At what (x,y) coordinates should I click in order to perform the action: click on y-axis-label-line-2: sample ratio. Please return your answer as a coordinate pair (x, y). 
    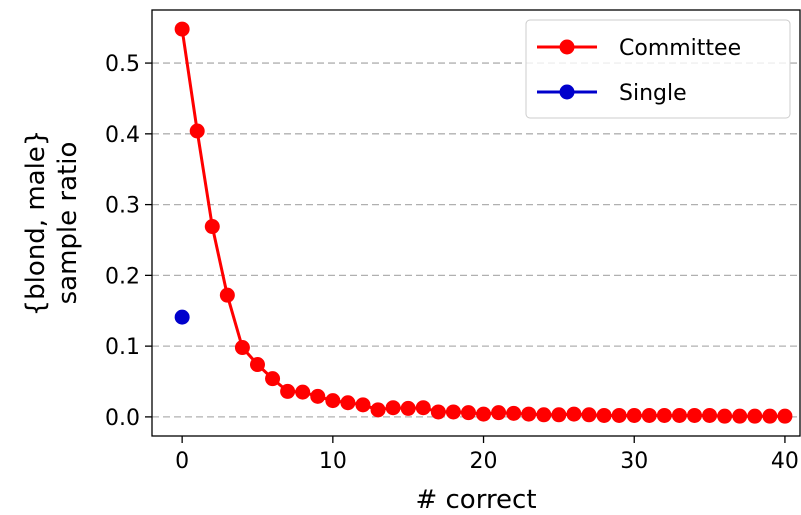
    Looking at the image, I should click on (68, 223).